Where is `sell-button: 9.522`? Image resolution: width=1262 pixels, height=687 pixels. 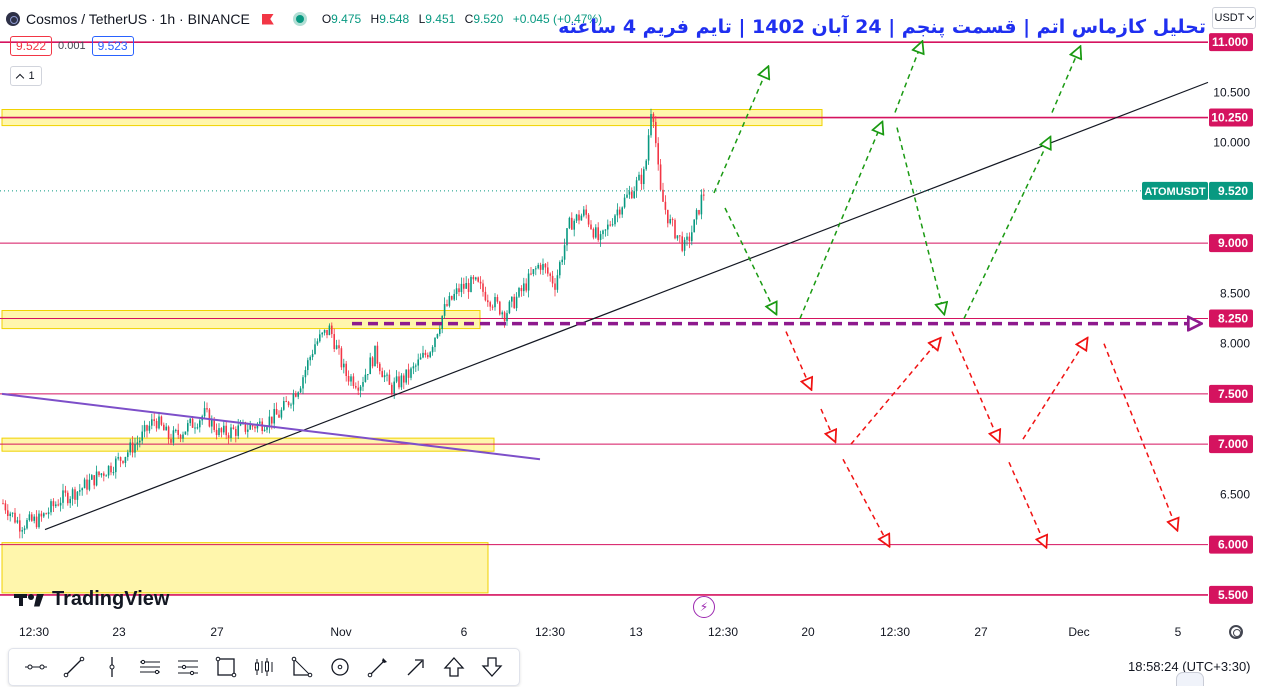
sell-button: 9.522 is located at coordinates (31, 46).